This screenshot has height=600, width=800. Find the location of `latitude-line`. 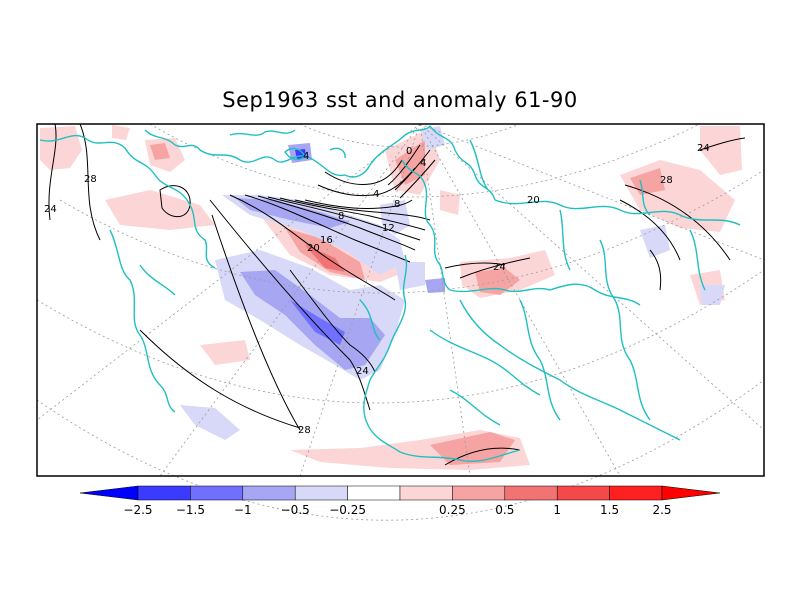

latitude-line is located at coordinates (425, 160).